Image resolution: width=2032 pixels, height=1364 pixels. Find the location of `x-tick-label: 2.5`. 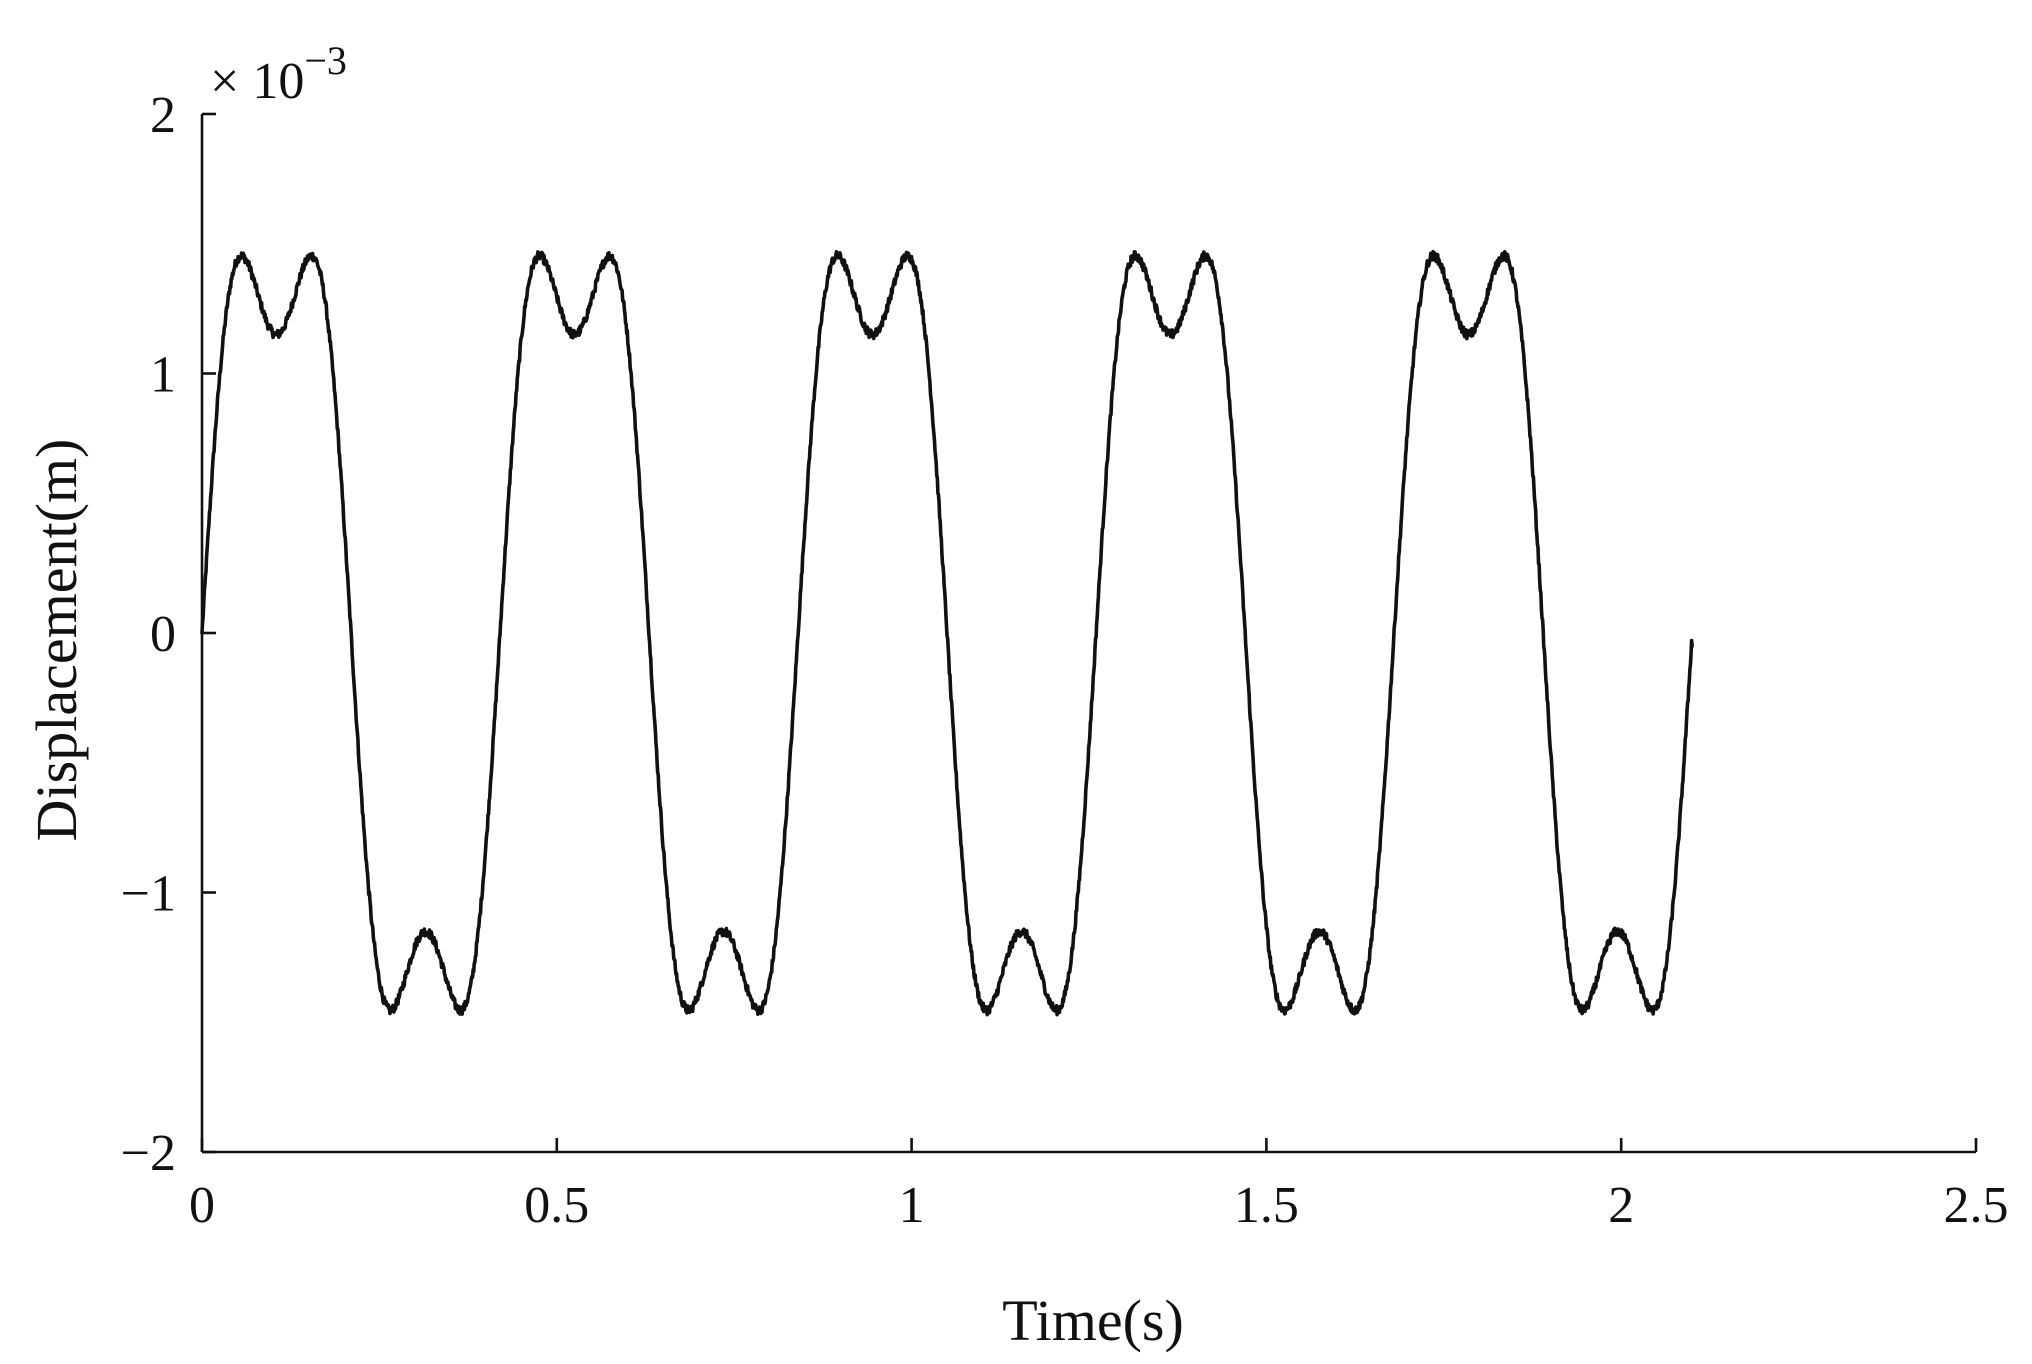

x-tick-label: 2.5 is located at coordinates (1976, 1205).